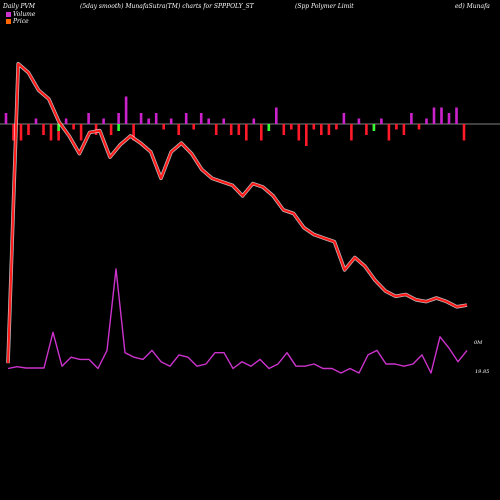  What do you see at coordinates (235, 121) in the screenshot?
I see `pvm-bars` at bounding box center [235, 121].